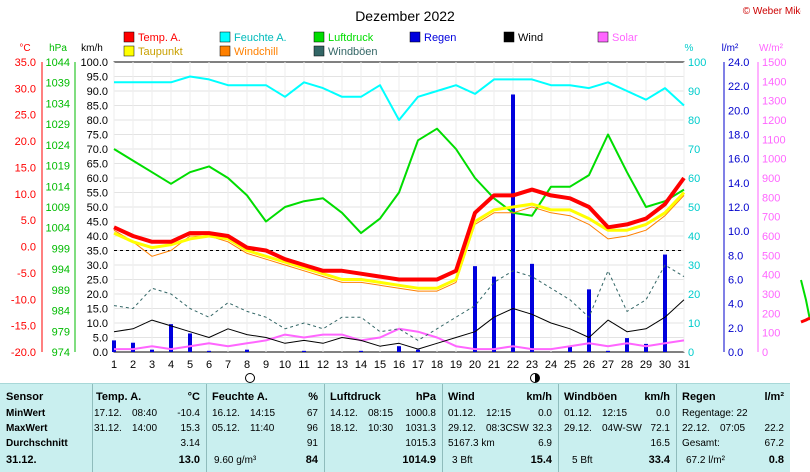 Image resolution: width=810 pixels, height=472 pixels. What do you see at coordinates (303, 365) in the screenshot?
I see `x-tick-label: 11` at bounding box center [303, 365].